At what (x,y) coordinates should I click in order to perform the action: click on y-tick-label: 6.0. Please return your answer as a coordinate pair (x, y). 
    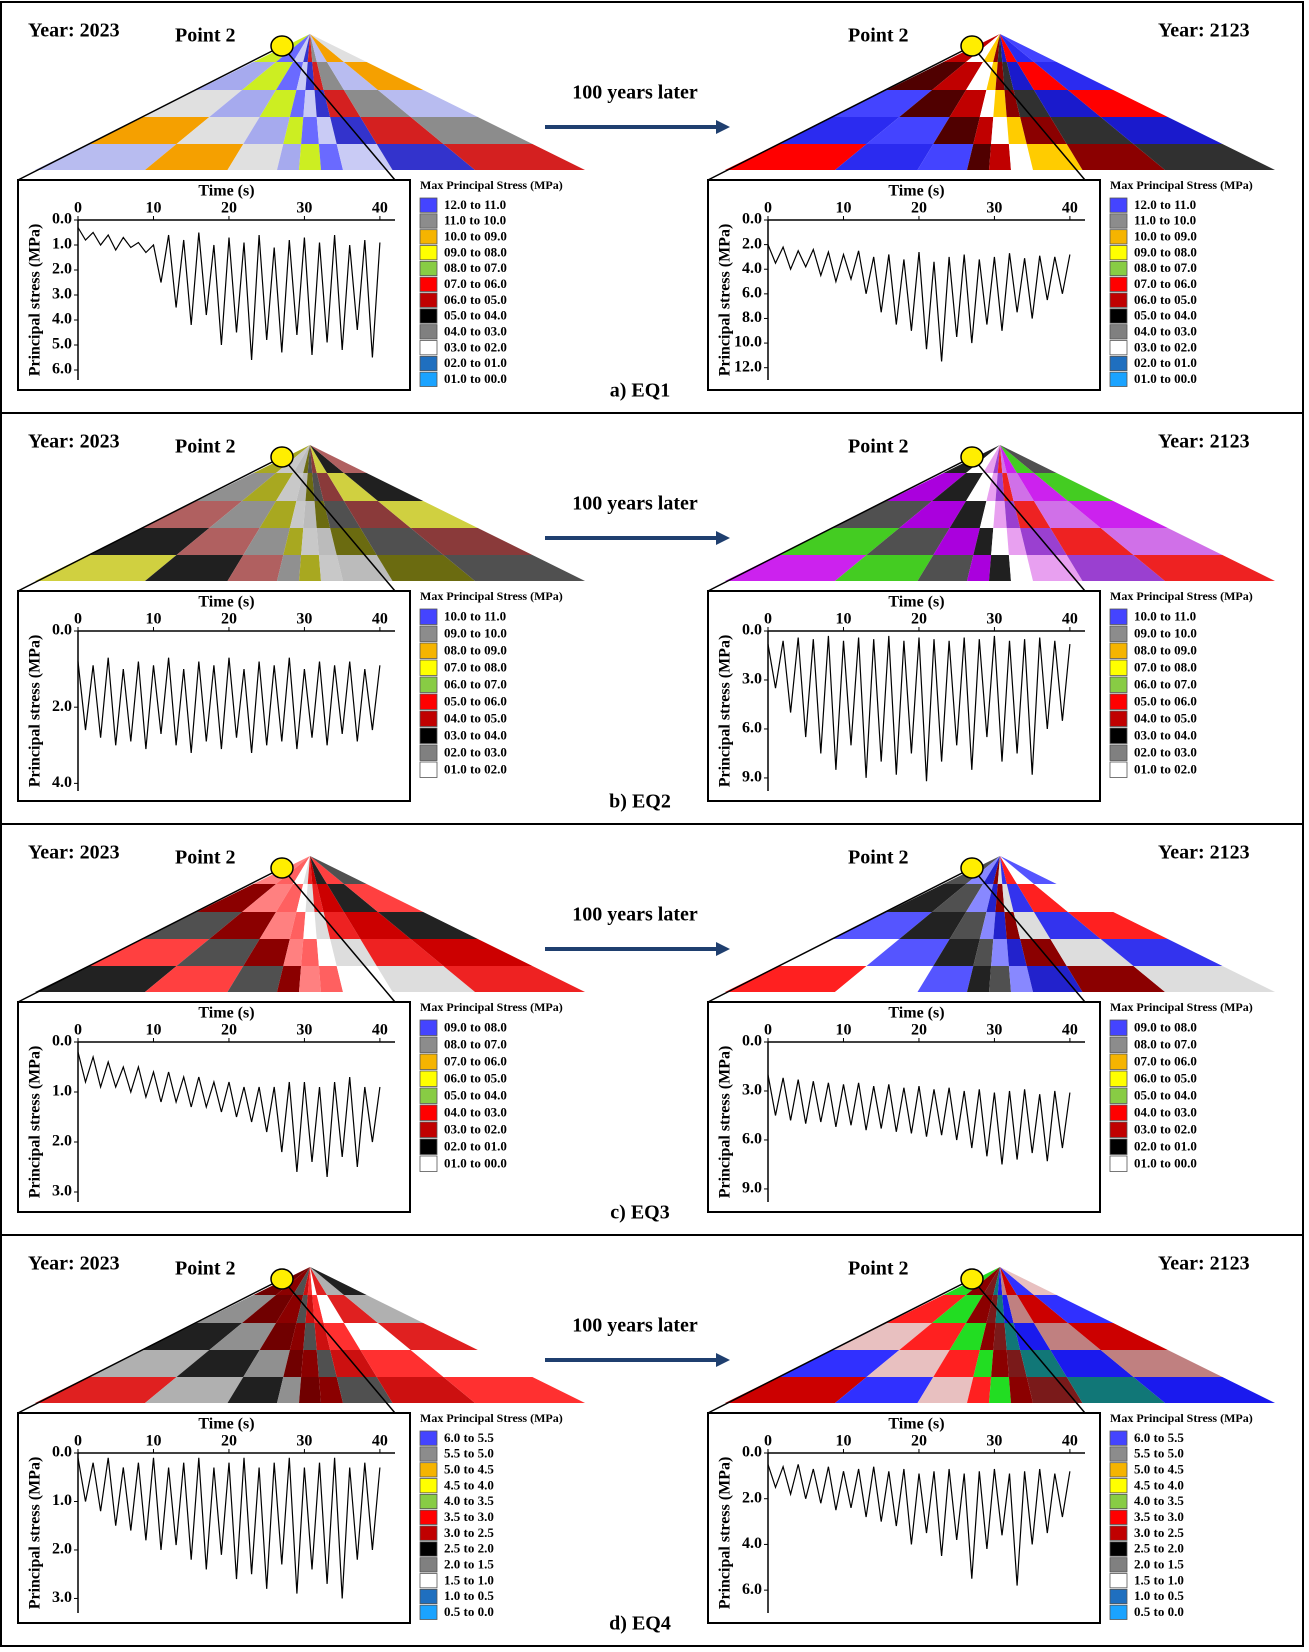
    Looking at the image, I should click on (752, 1589).